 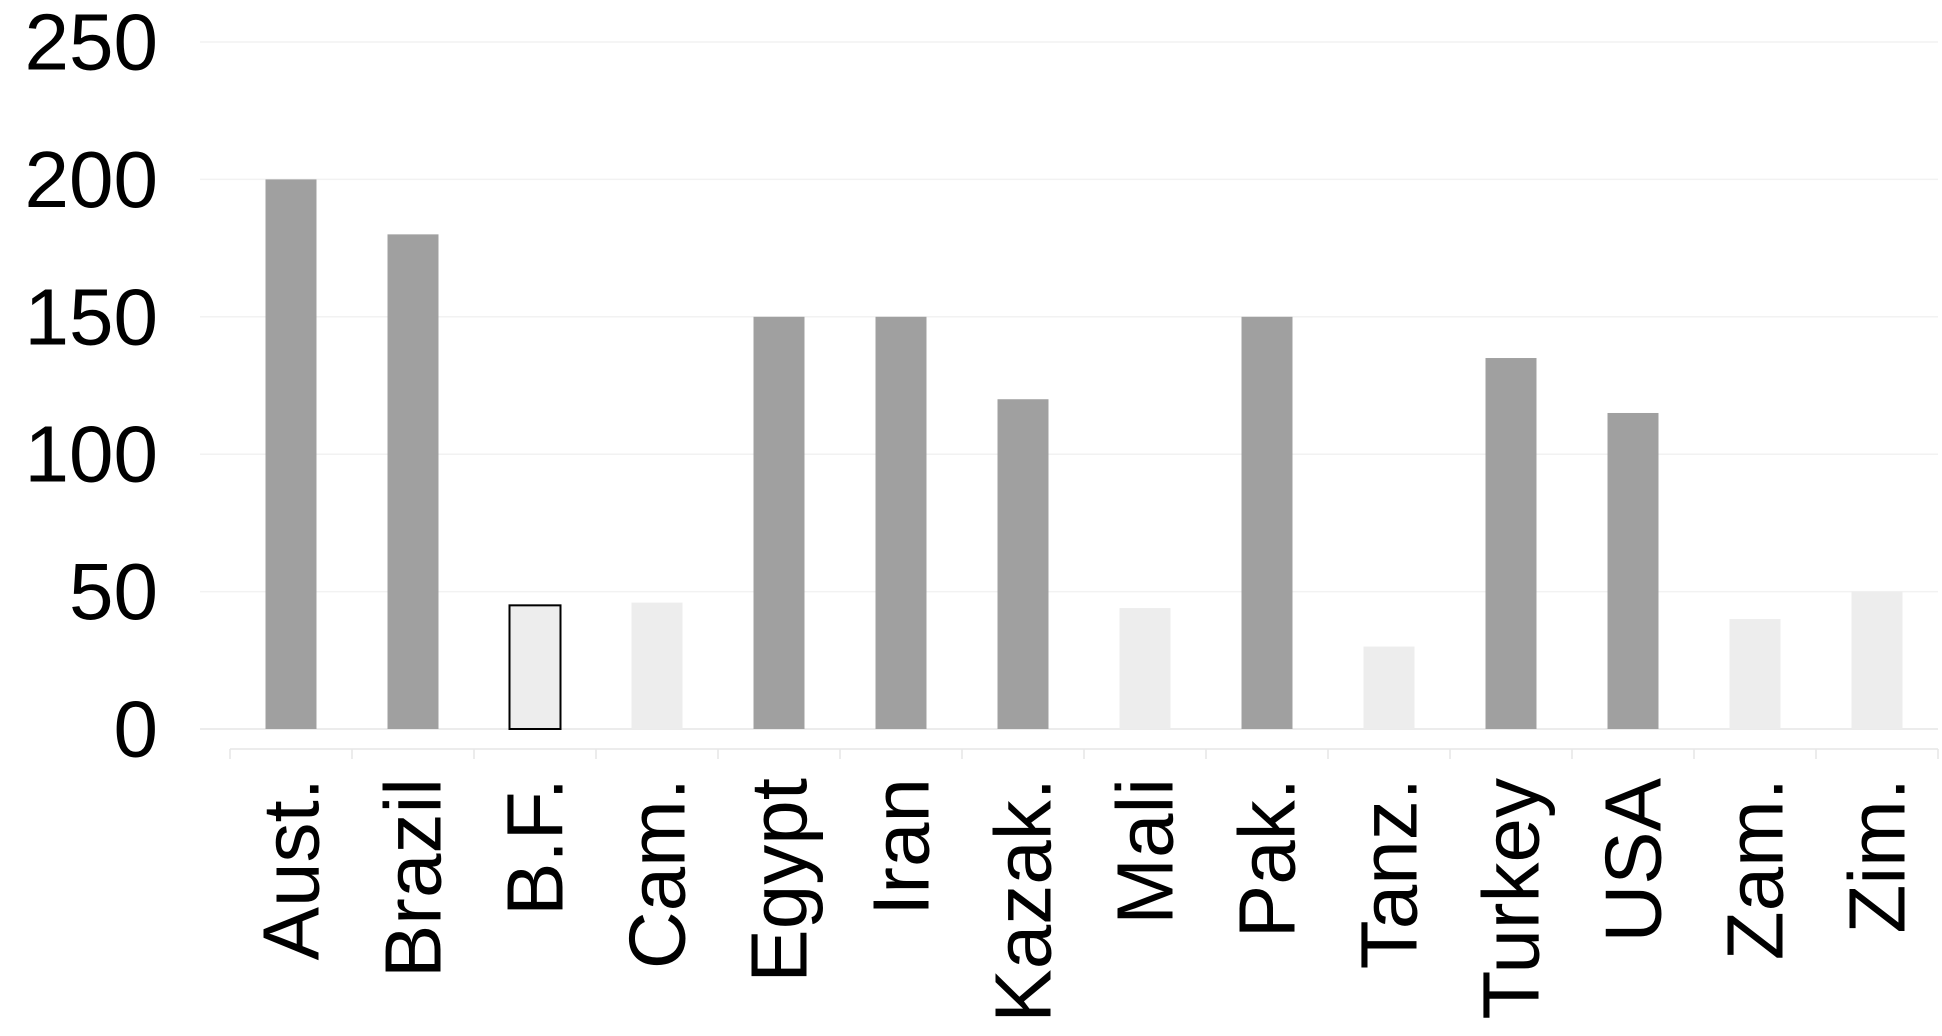 I want to click on y-tick-label: 0, so click(x=136, y=729).